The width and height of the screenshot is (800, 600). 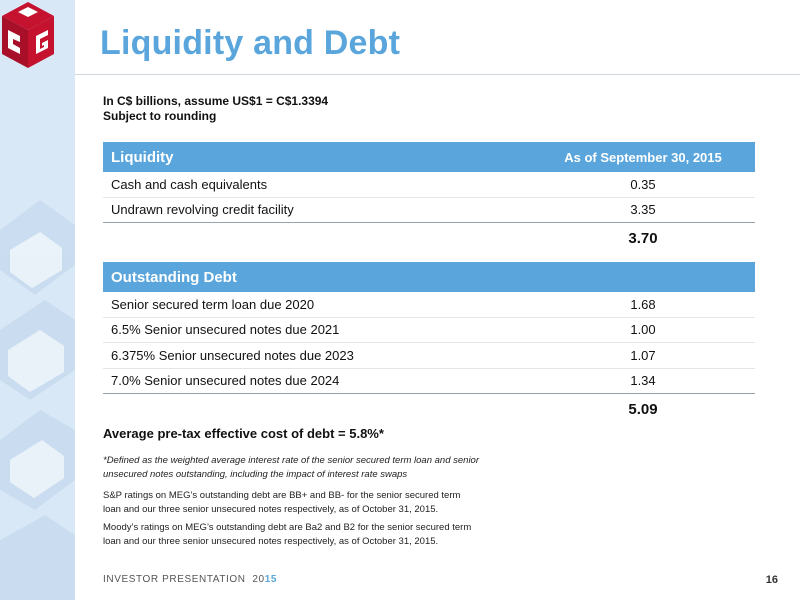 I want to click on row-label: Cash and cash equivalents, so click(x=189, y=184).